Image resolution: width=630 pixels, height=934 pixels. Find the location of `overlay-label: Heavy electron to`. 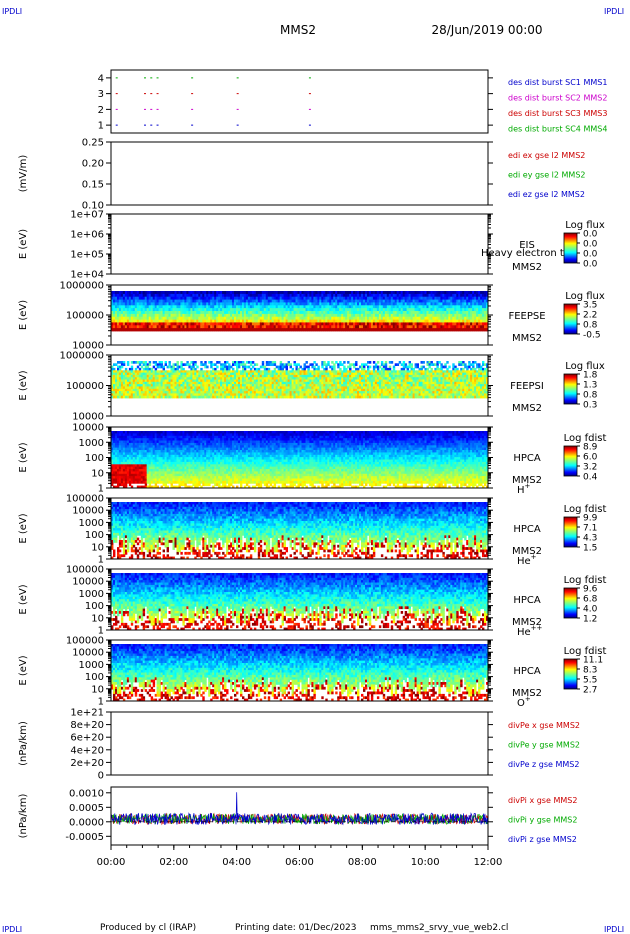

overlay-label: Heavy electron to is located at coordinates (525, 253).